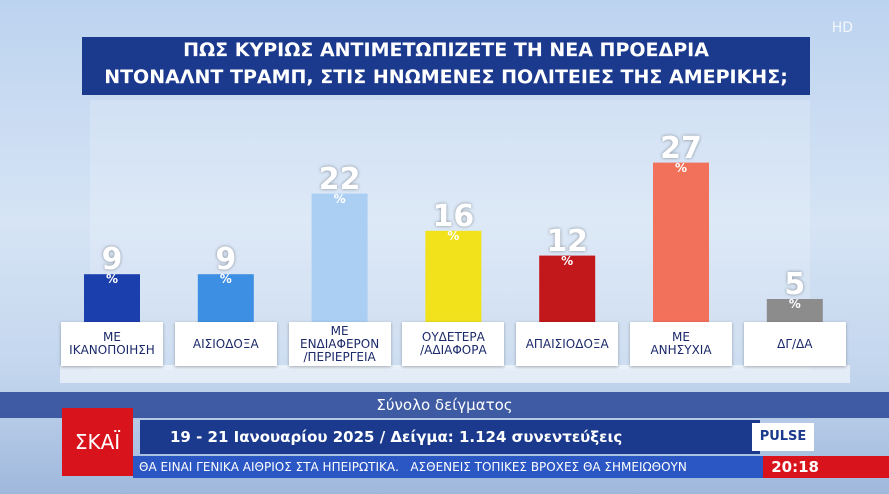 The height and width of the screenshot is (494, 889). Describe the element at coordinates (842, 28) in the screenshot. I see `hd-badge: HD` at that location.